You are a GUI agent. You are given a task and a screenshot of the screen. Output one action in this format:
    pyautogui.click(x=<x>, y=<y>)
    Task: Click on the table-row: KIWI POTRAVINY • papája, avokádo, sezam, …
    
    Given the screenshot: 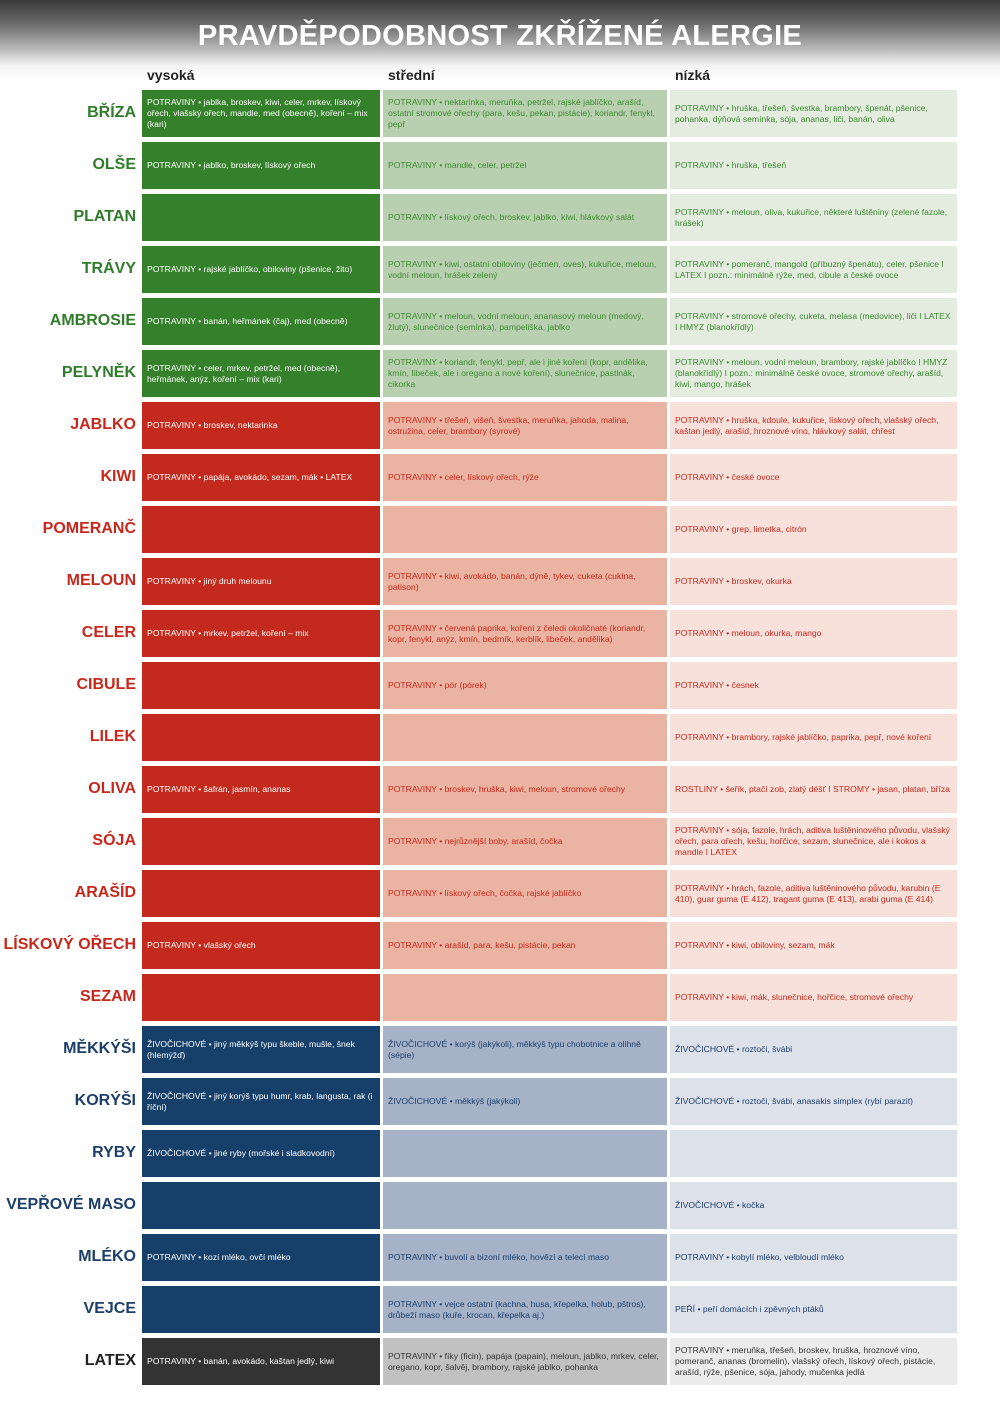 What is the action you would take?
    pyautogui.click(x=480, y=478)
    